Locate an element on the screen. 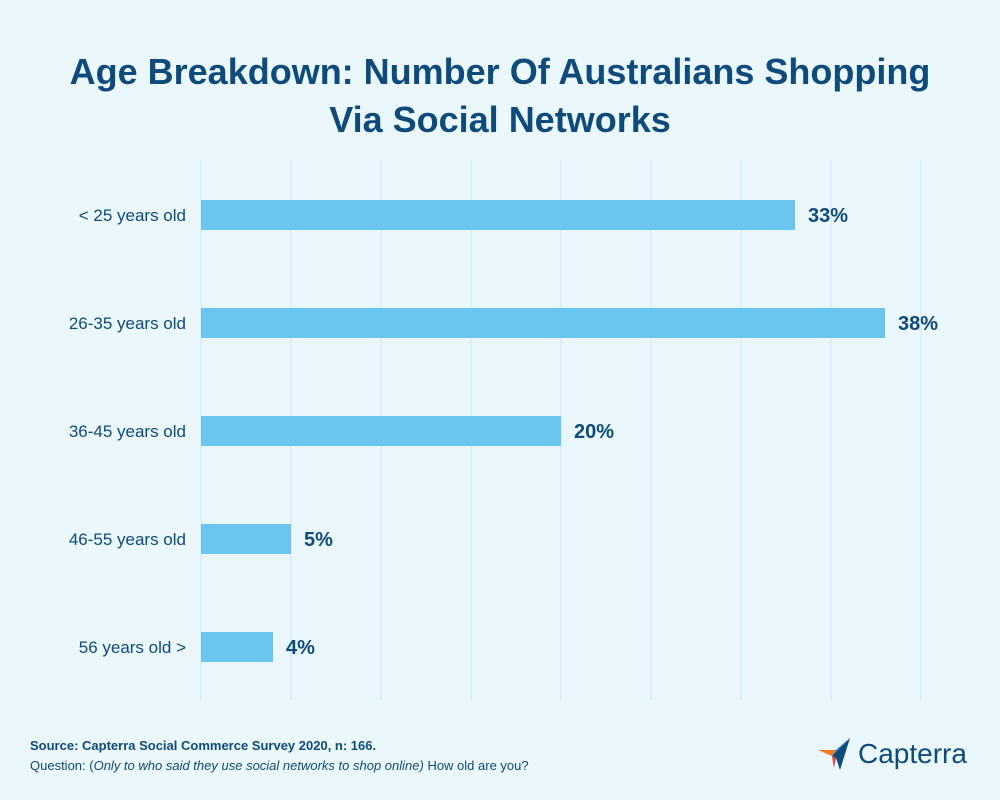  category-label: < 25 years old is located at coordinates (132, 215).